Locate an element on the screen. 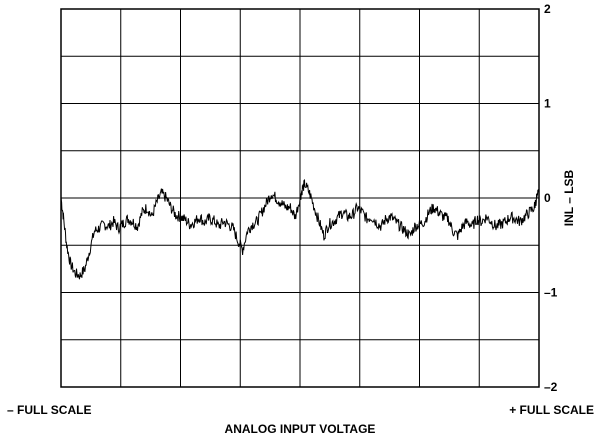 This screenshot has height=438, width=596. y-tick-label: –2 is located at coordinates (551, 387).